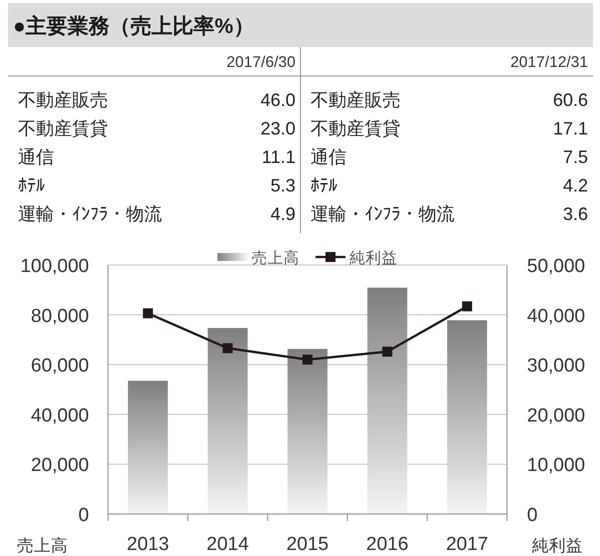 The image size is (600, 556). What do you see at coordinates (278, 128) in the screenshot?
I see `data-label: 23.0` at bounding box center [278, 128].